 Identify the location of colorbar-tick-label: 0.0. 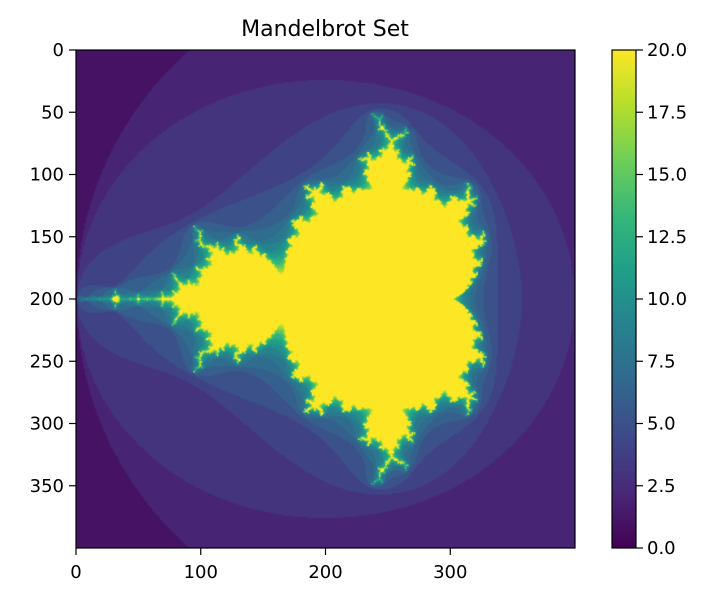
(661, 548).